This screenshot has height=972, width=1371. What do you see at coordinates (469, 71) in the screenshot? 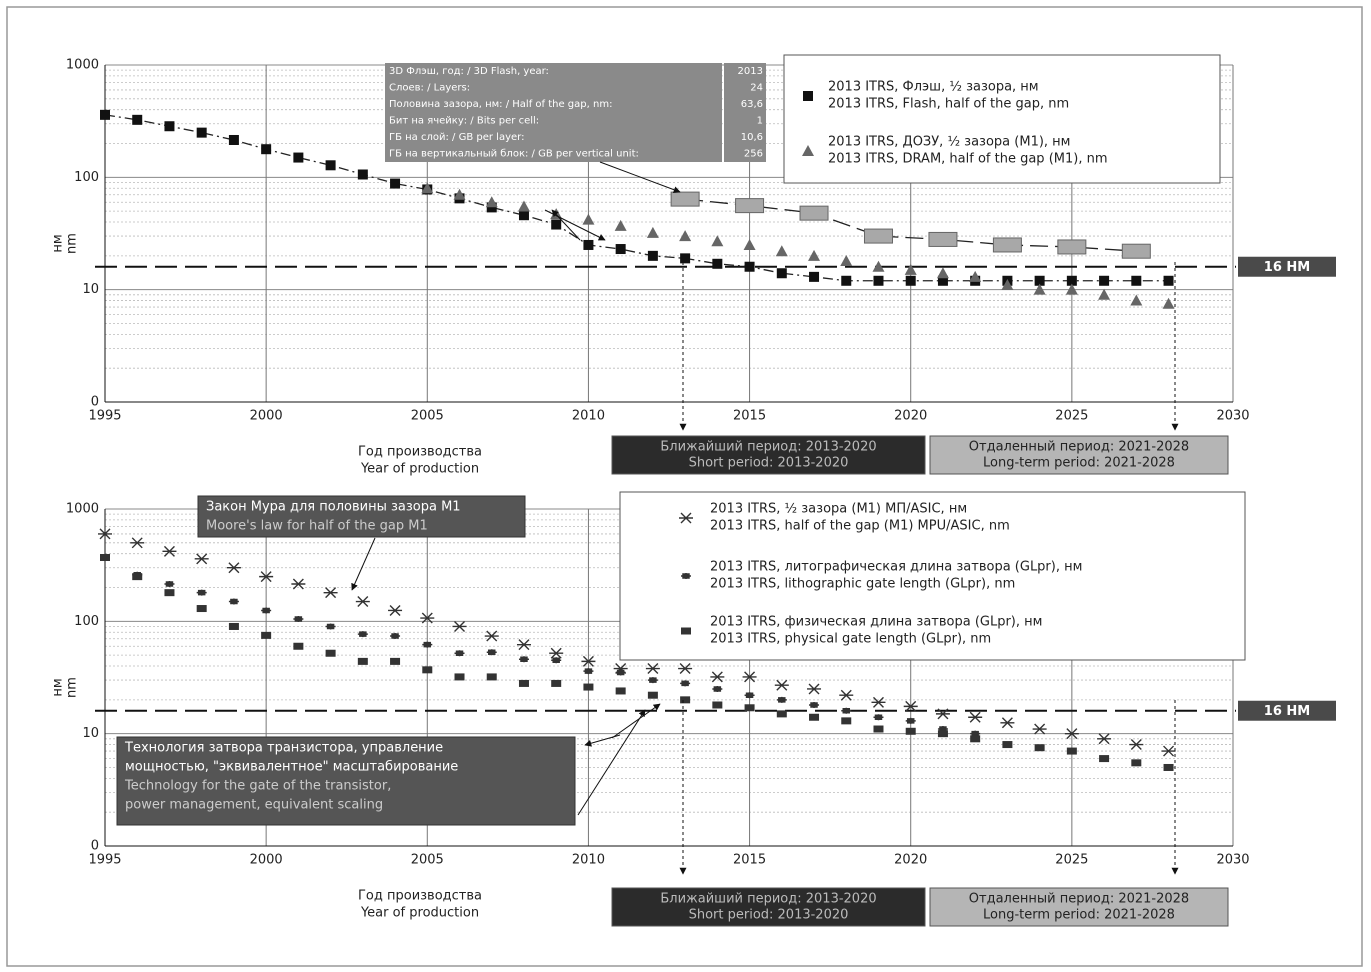
I see `info-table-label: 3D Флэш, год: / 3D Flash, year:` at bounding box center [469, 71].